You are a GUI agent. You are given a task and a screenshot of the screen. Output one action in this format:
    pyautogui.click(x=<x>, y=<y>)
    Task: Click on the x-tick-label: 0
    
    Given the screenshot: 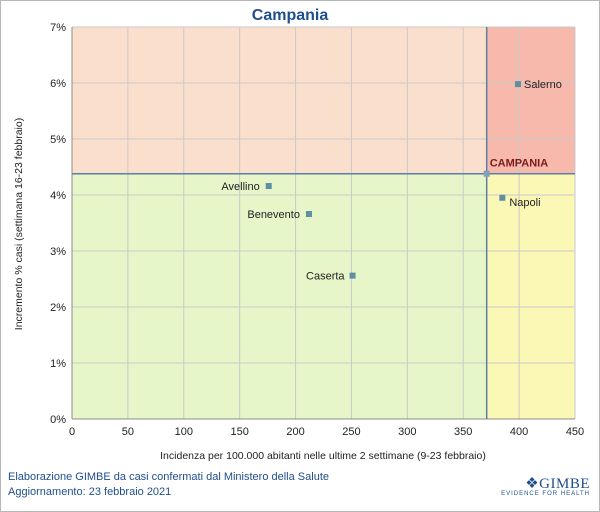 What is the action you would take?
    pyautogui.click(x=72, y=432)
    